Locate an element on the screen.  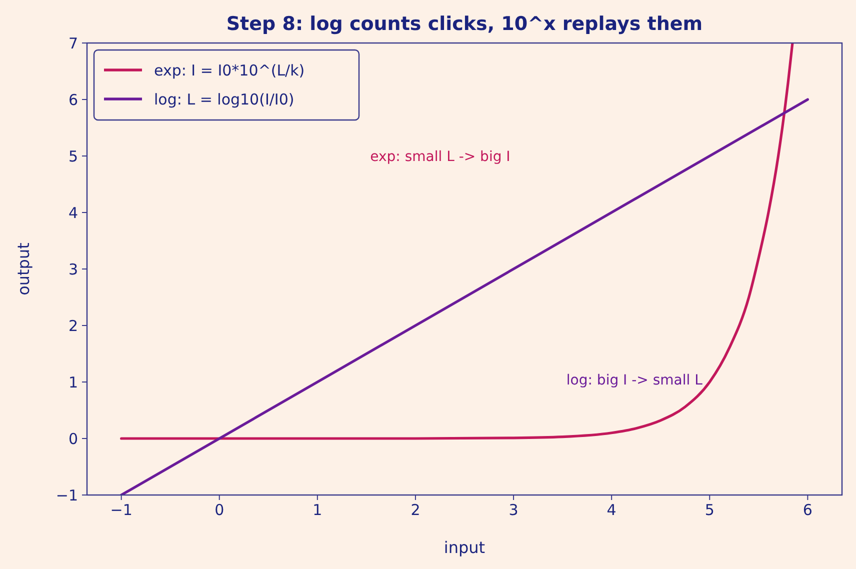
y-tick-label: −1 is located at coordinates (67, 495).